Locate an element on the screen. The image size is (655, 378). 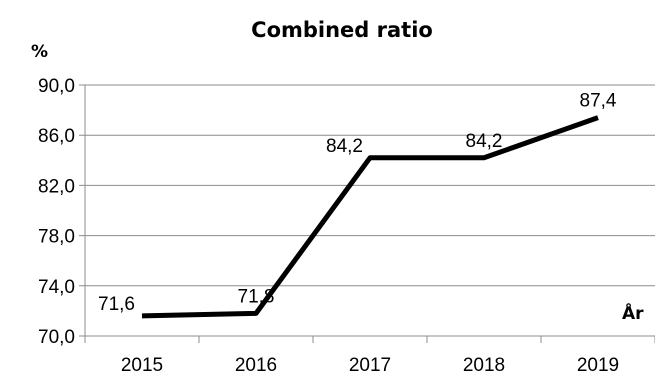
data-label: 71,6 is located at coordinates (116, 304).